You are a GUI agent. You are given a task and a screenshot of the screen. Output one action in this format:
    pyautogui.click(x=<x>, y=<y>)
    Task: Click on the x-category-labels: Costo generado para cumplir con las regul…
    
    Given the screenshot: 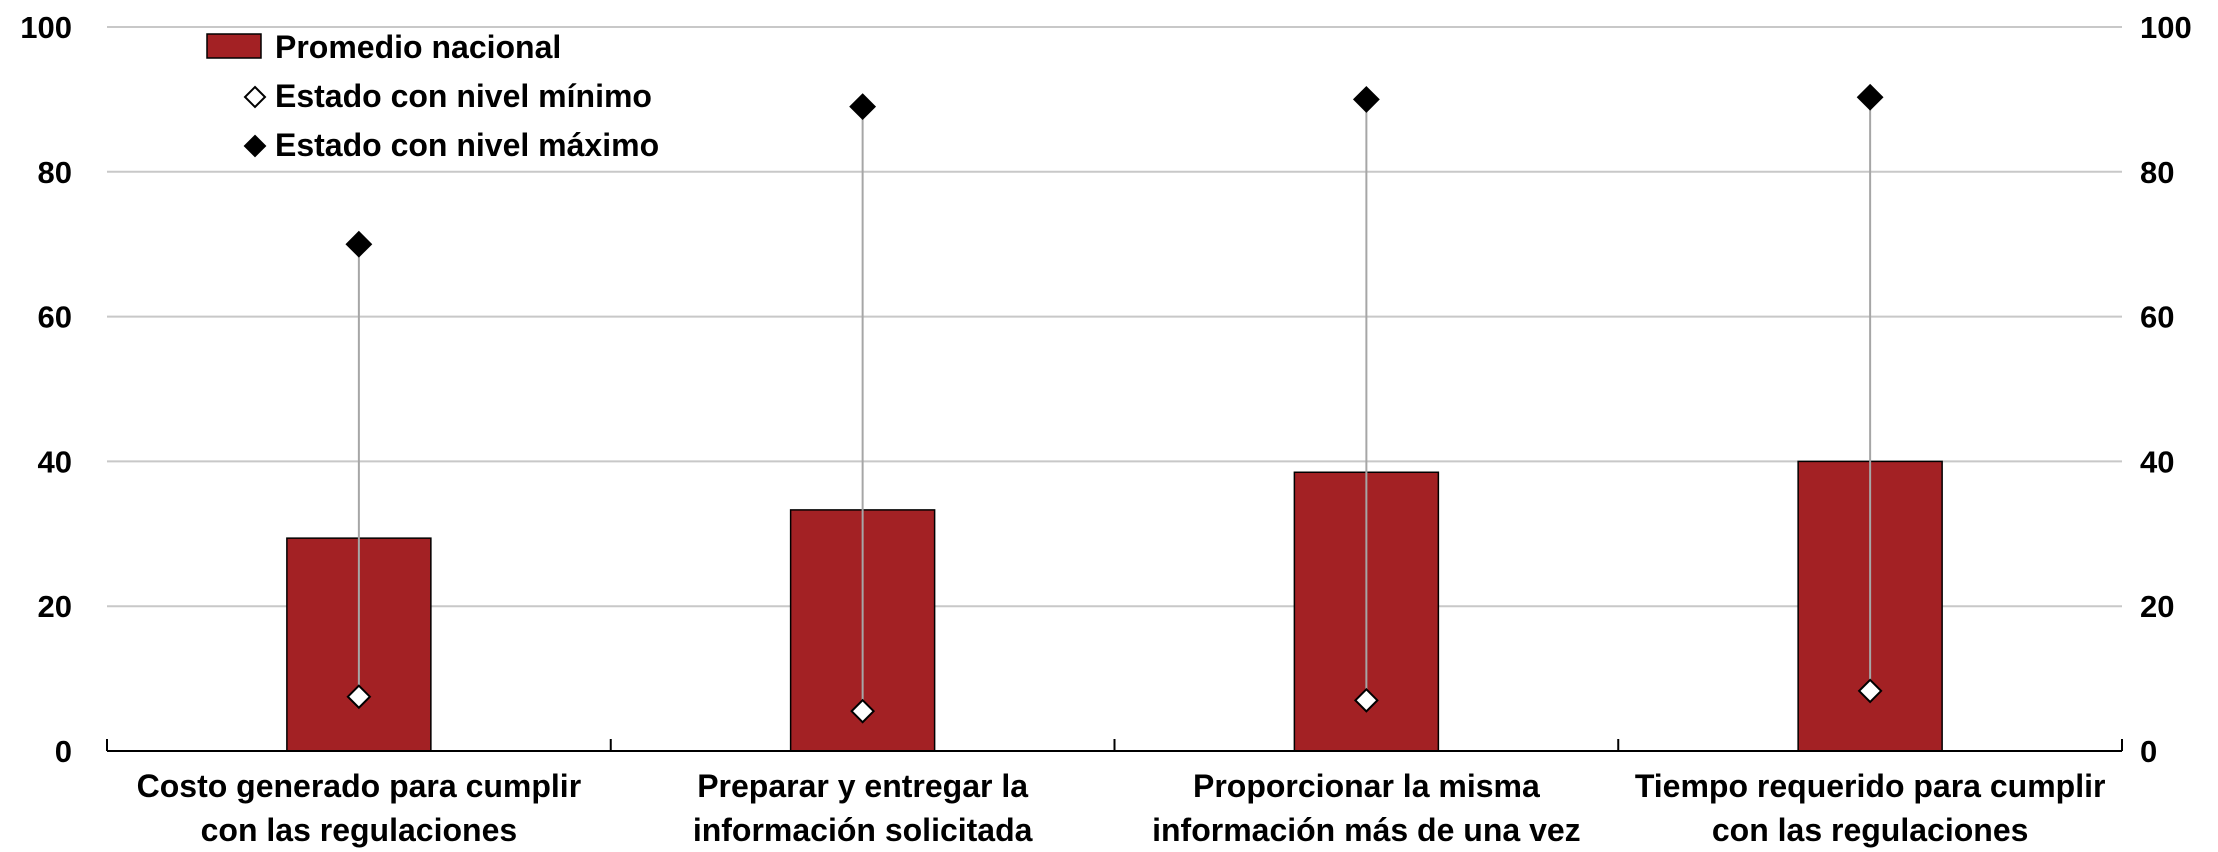 What is the action you would take?
    pyautogui.click(x=1121, y=808)
    